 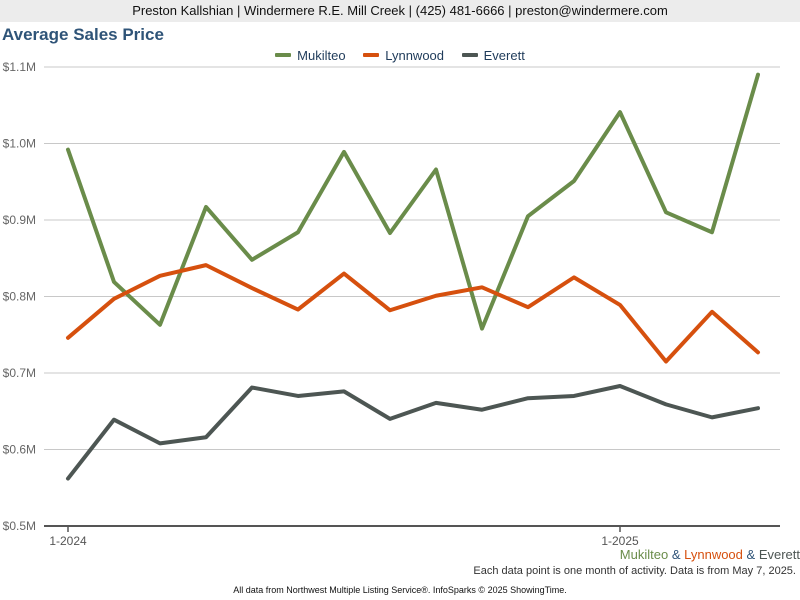 I want to click on legend-swatch-mukilteo, so click(x=283, y=55).